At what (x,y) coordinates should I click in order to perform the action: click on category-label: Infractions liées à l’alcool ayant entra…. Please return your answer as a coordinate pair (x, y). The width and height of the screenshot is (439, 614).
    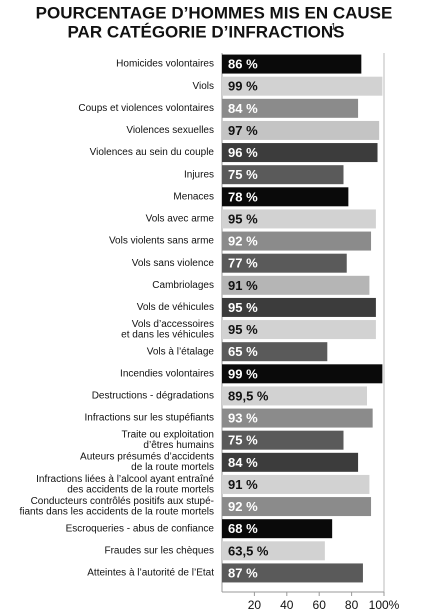
    Looking at the image, I should click on (125, 479).